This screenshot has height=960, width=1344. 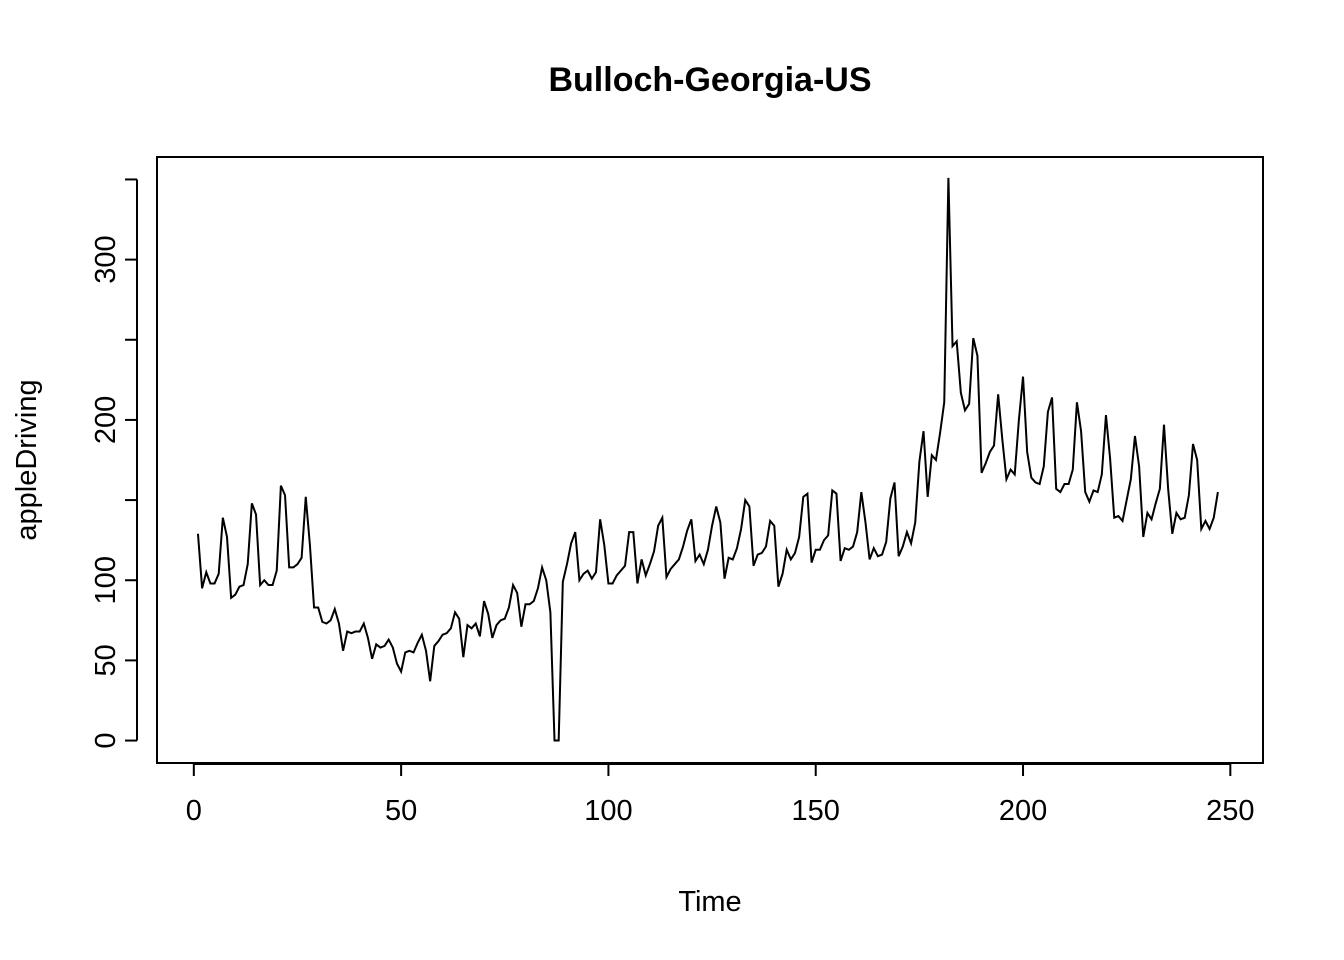 What do you see at coordinates (816, 811) in the screenshot?
I see `x-tick-label: 150` at bounding box center [816, 811].